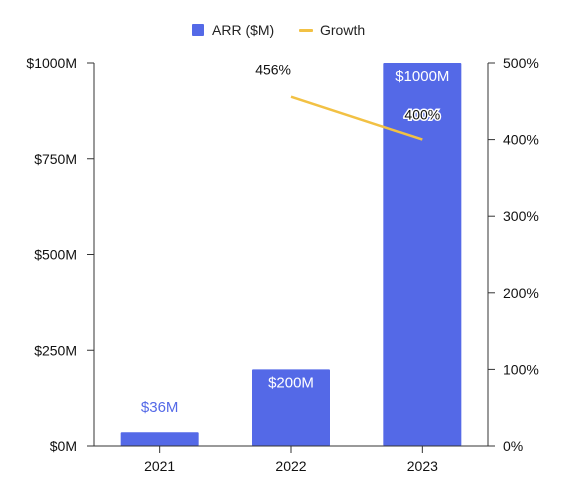 The image size is (566, 499). I want to click on bar-value-label: $36M, so click(160, 407).